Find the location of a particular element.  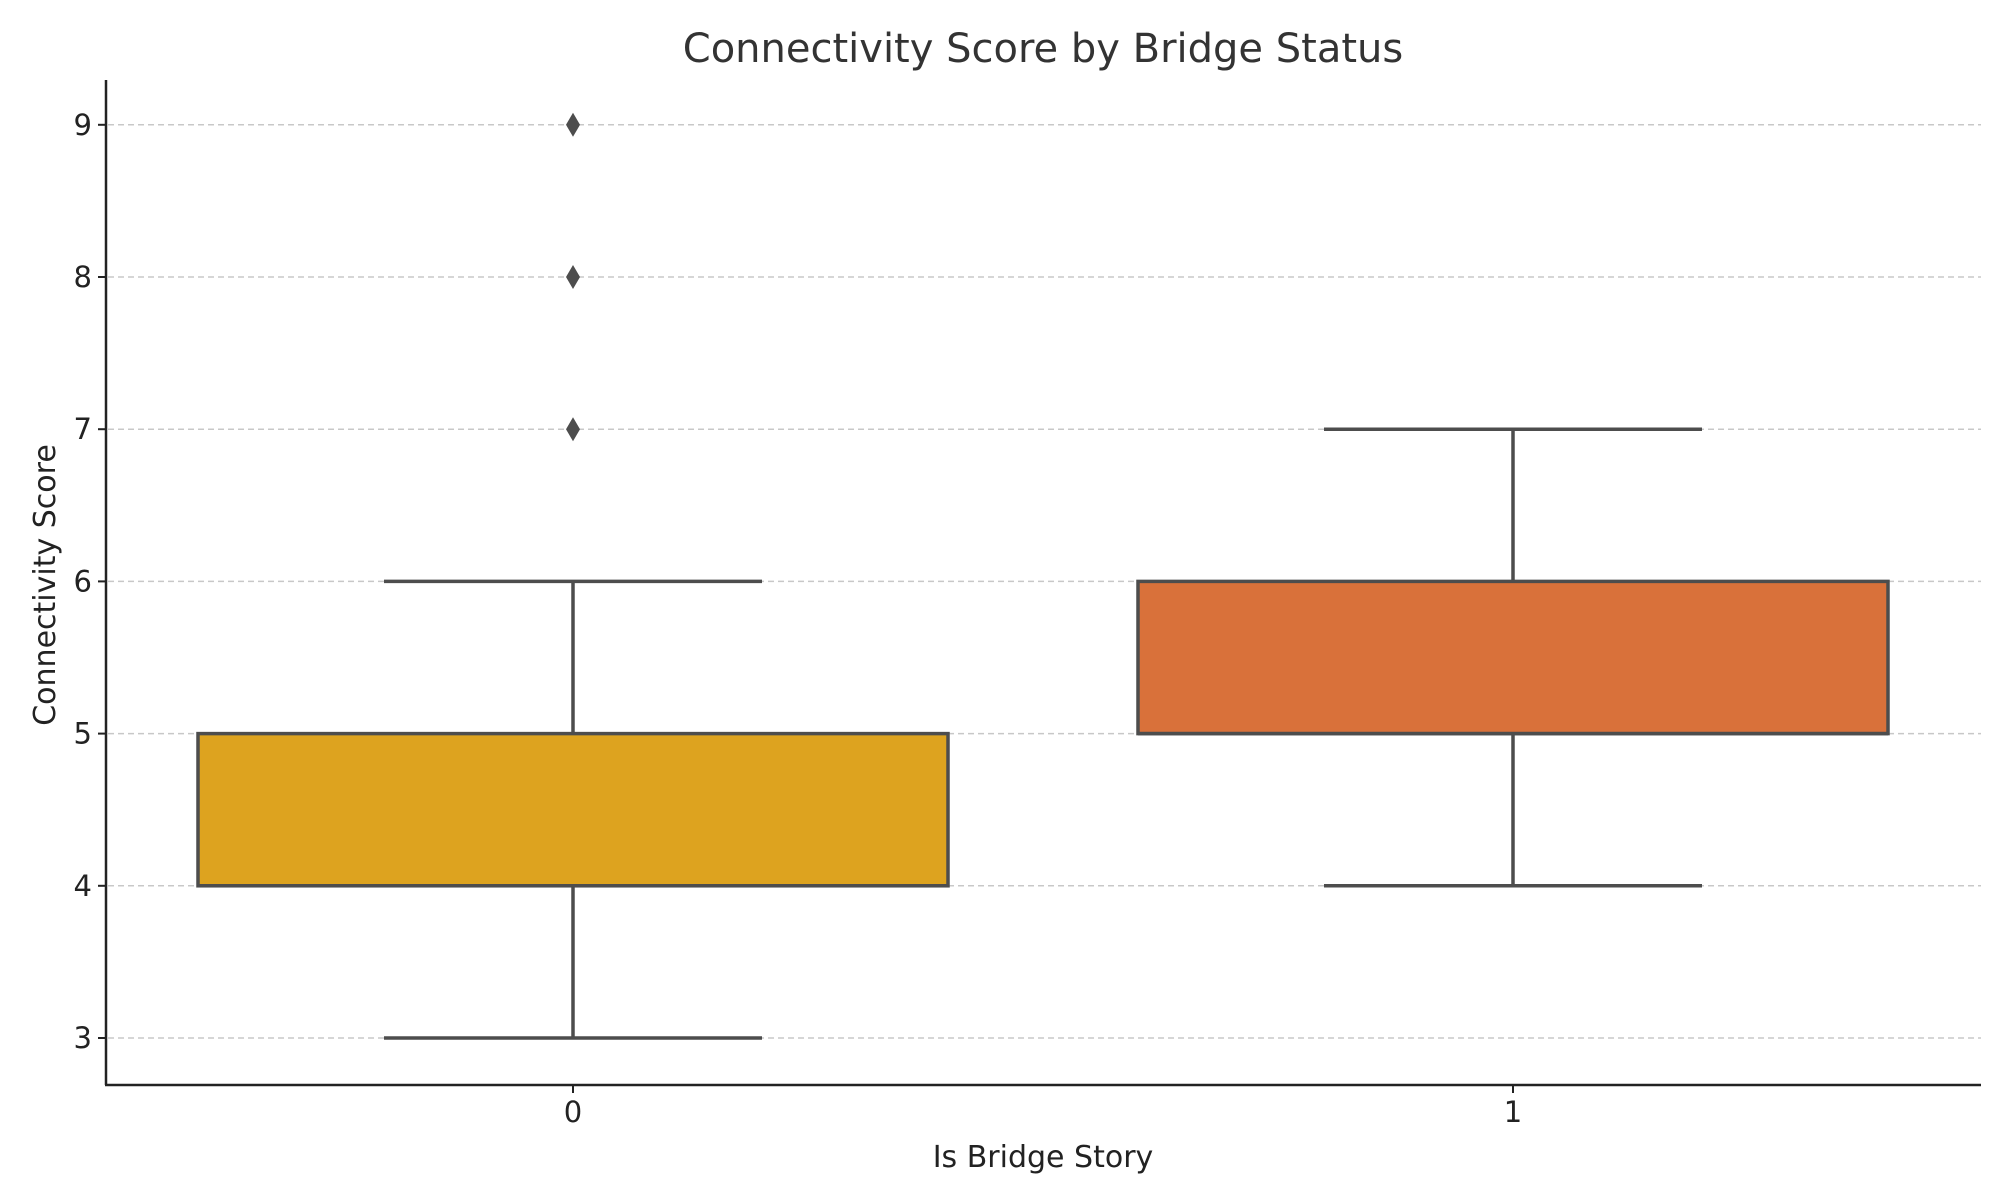

y-tick-label: 3 is located at coordinates (83, 1038).